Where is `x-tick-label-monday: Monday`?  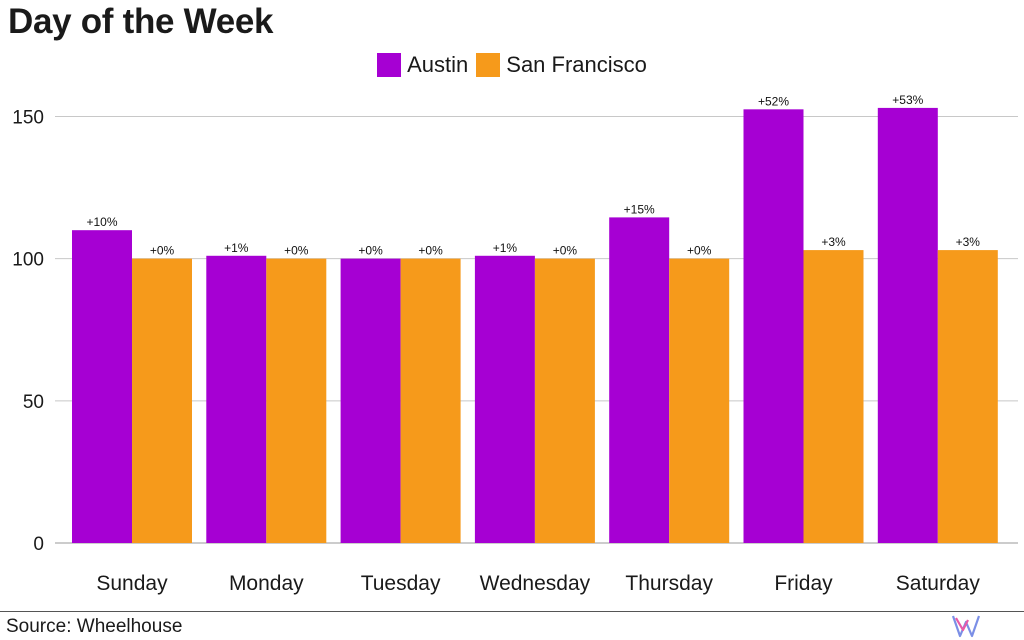
x-tick-label-monday: Monday is located at coordinates (266, 583).